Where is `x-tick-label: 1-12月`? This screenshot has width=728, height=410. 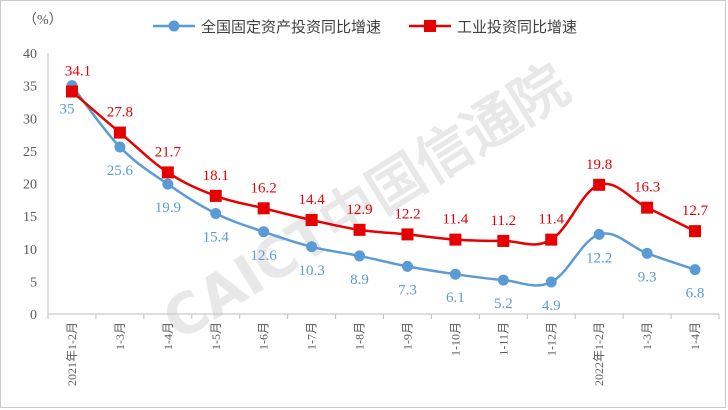 x-tick-label: 1-12月 is located at coordinates (551, 339).